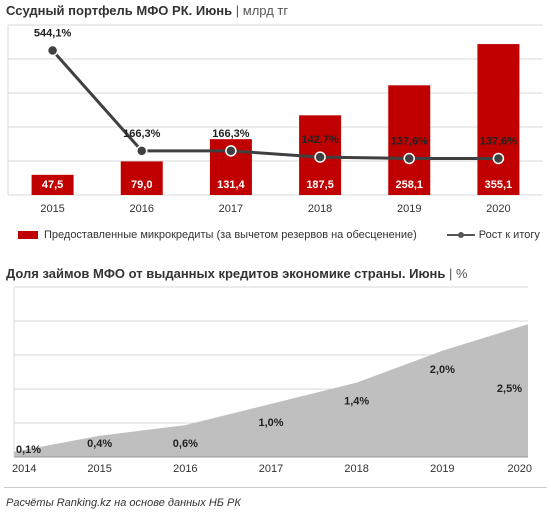  Describe the element at coordinates (141, 185) in the screenshot. I see `bar-value-label: 79,0` at that location.